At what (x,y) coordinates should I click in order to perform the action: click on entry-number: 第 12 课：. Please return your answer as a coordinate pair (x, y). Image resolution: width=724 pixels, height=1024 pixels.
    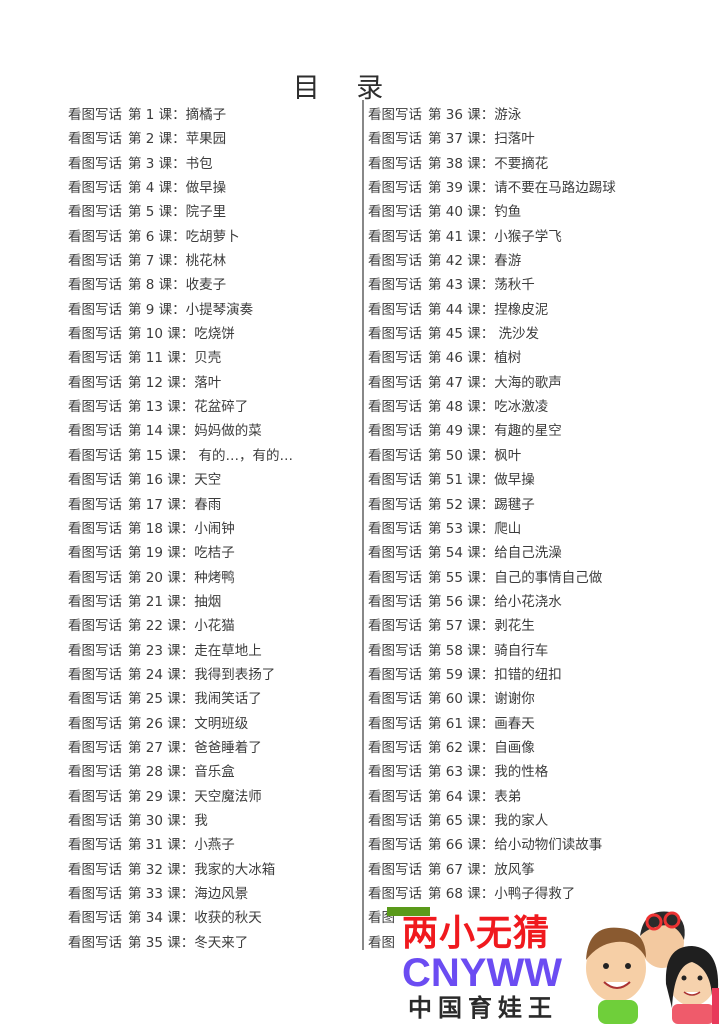
    Looking at the image, I should click on (161, 382).